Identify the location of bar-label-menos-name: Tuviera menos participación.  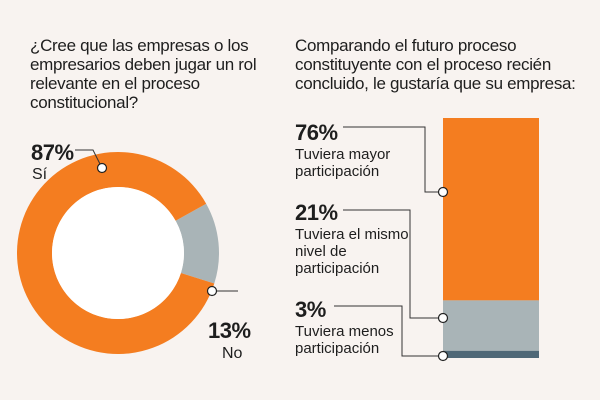
(344, 340).